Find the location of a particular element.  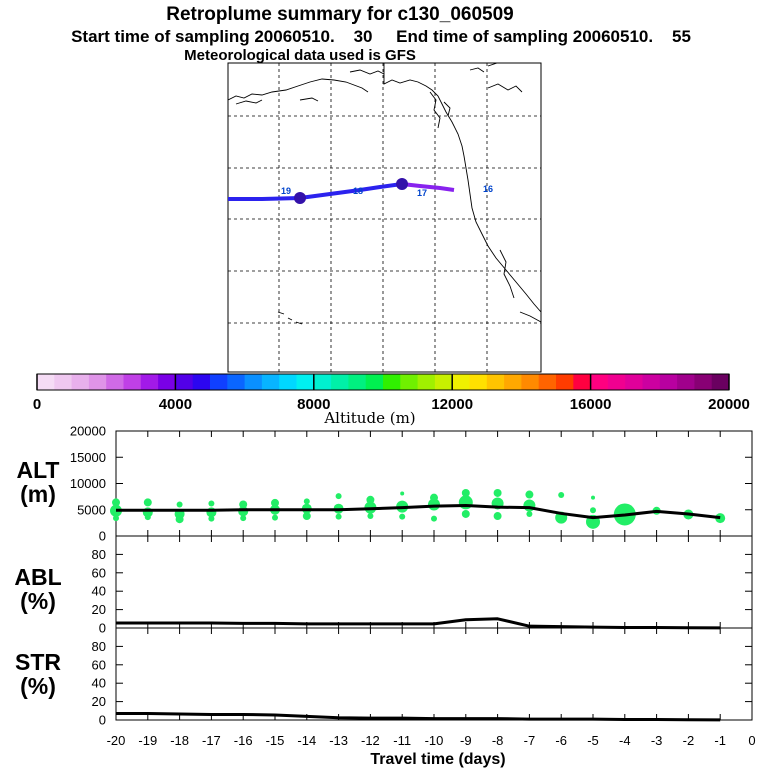

x-tick-label: -2 is located at coordinates (689, 740).